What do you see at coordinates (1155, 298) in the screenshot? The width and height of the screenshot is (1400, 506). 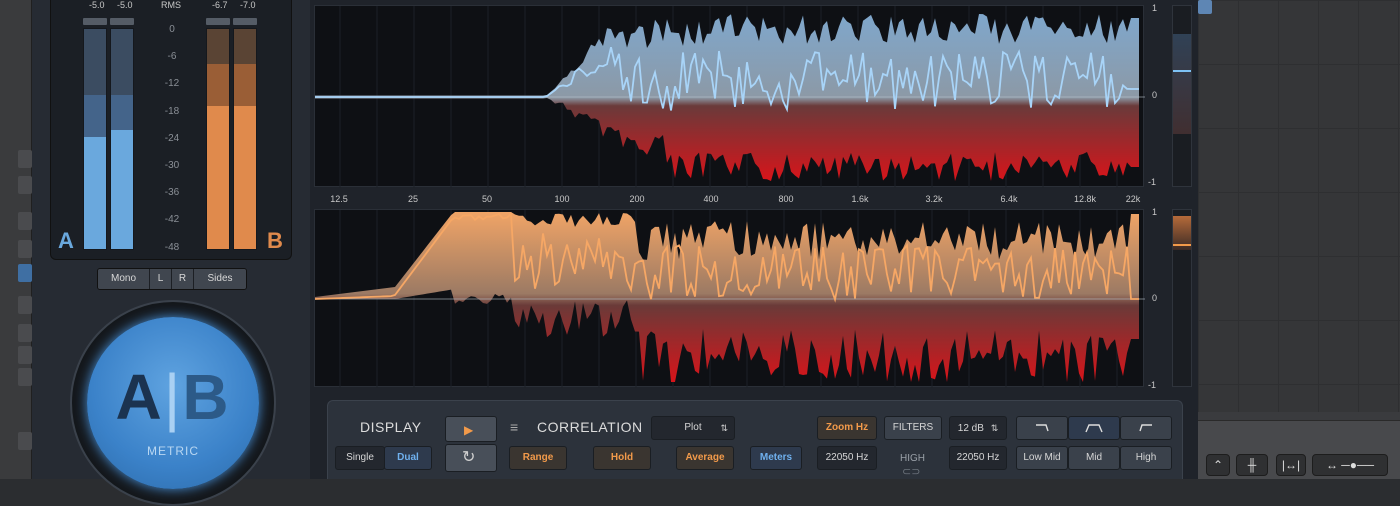 I see `graph-b-y-mid: 0` at bounding box center [1155, 298].